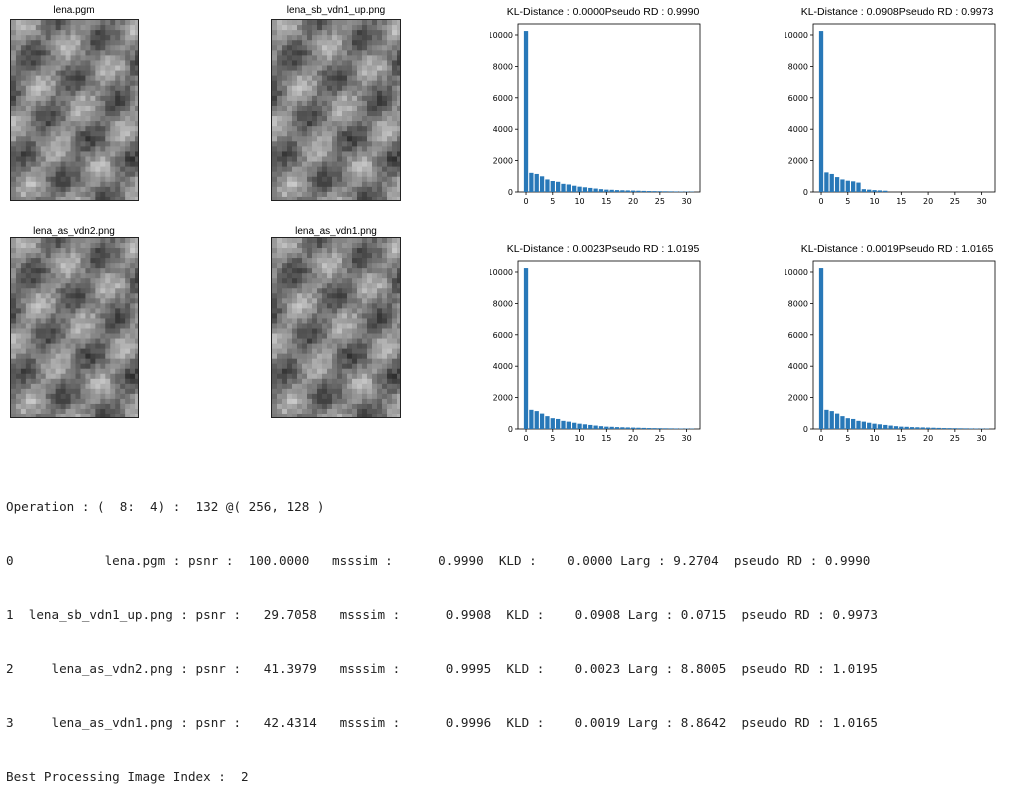 Image resolution: width=1014 pixels, height=804 pixels. What do you see at coordinates (798, 129) in the screenshot?
I see `y-tick-label: 4000` at bounding box center [798, 129].